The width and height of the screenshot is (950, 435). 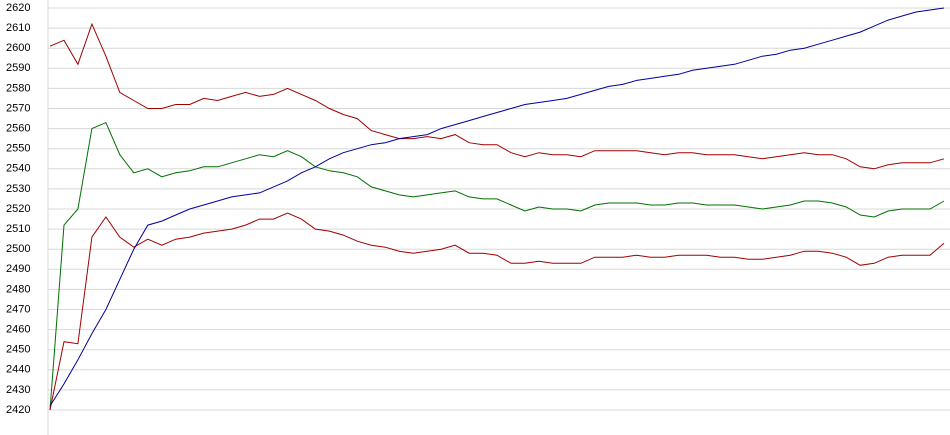 What do you see at coordinates (18, 330) in the screenshot?
I see `y-tick-label: 2460` at bounding box center [18, 330].